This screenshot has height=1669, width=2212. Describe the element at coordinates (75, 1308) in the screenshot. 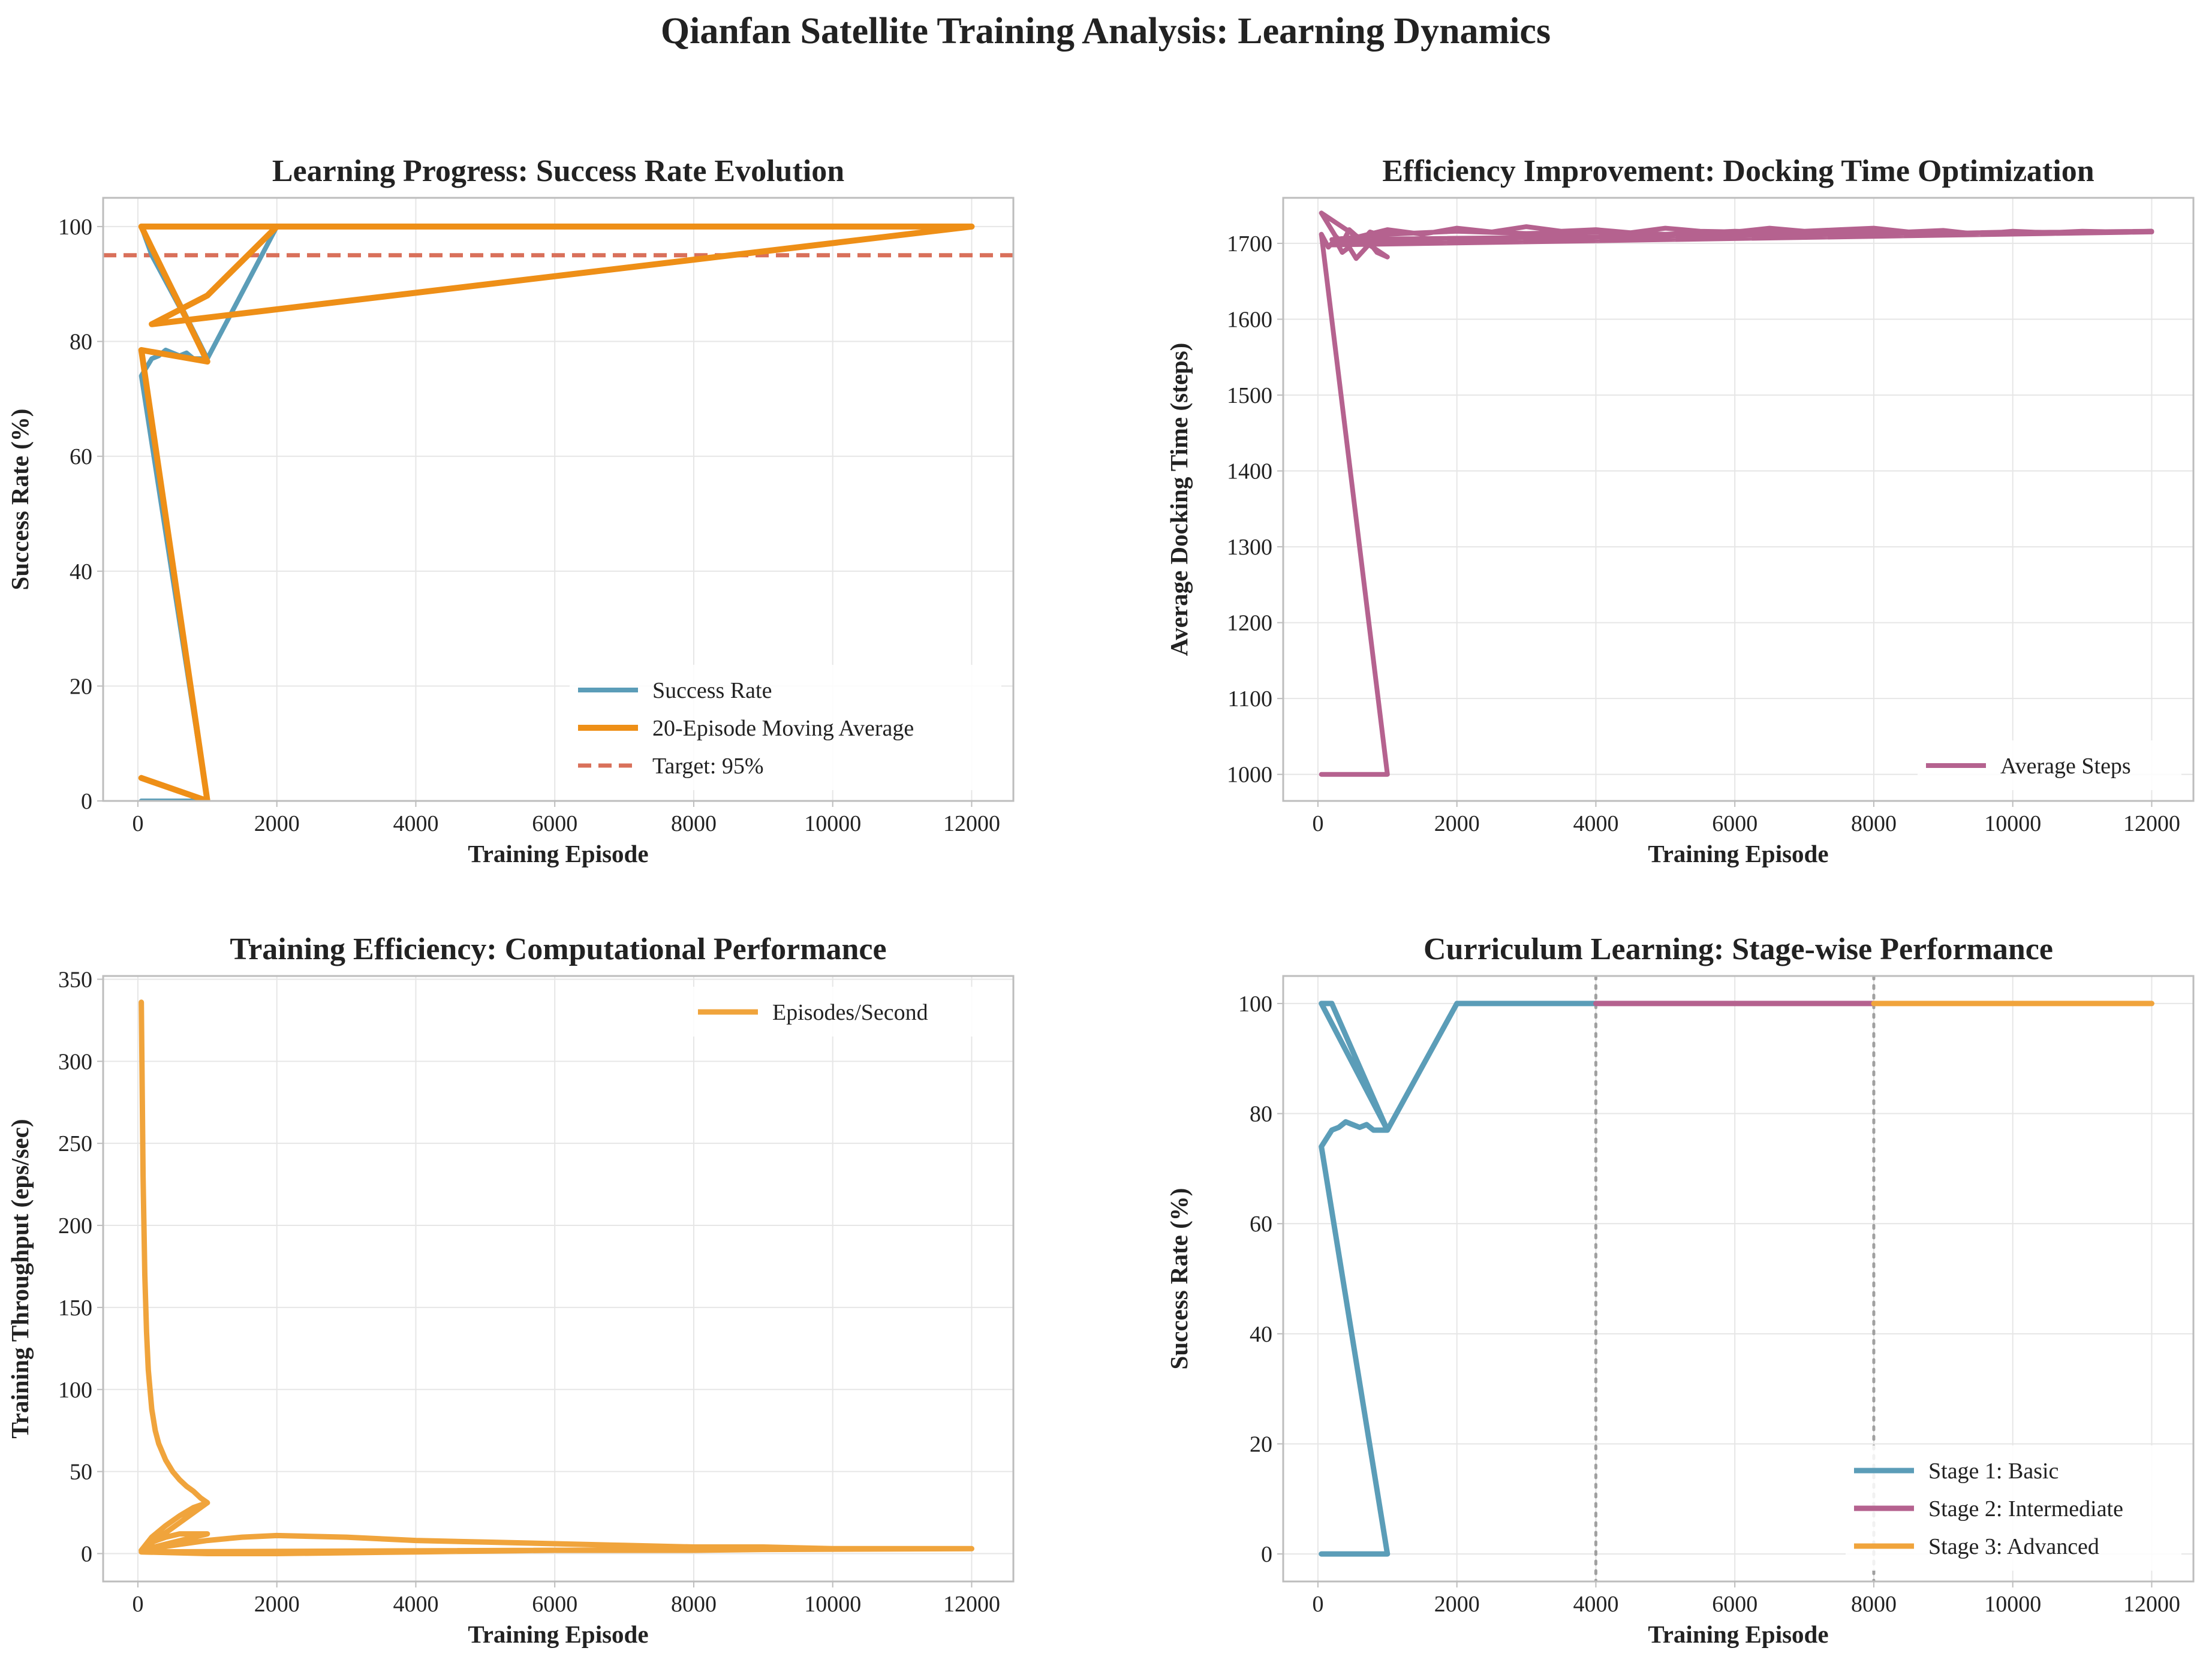

I see `y-tick-label: 150` at that location.